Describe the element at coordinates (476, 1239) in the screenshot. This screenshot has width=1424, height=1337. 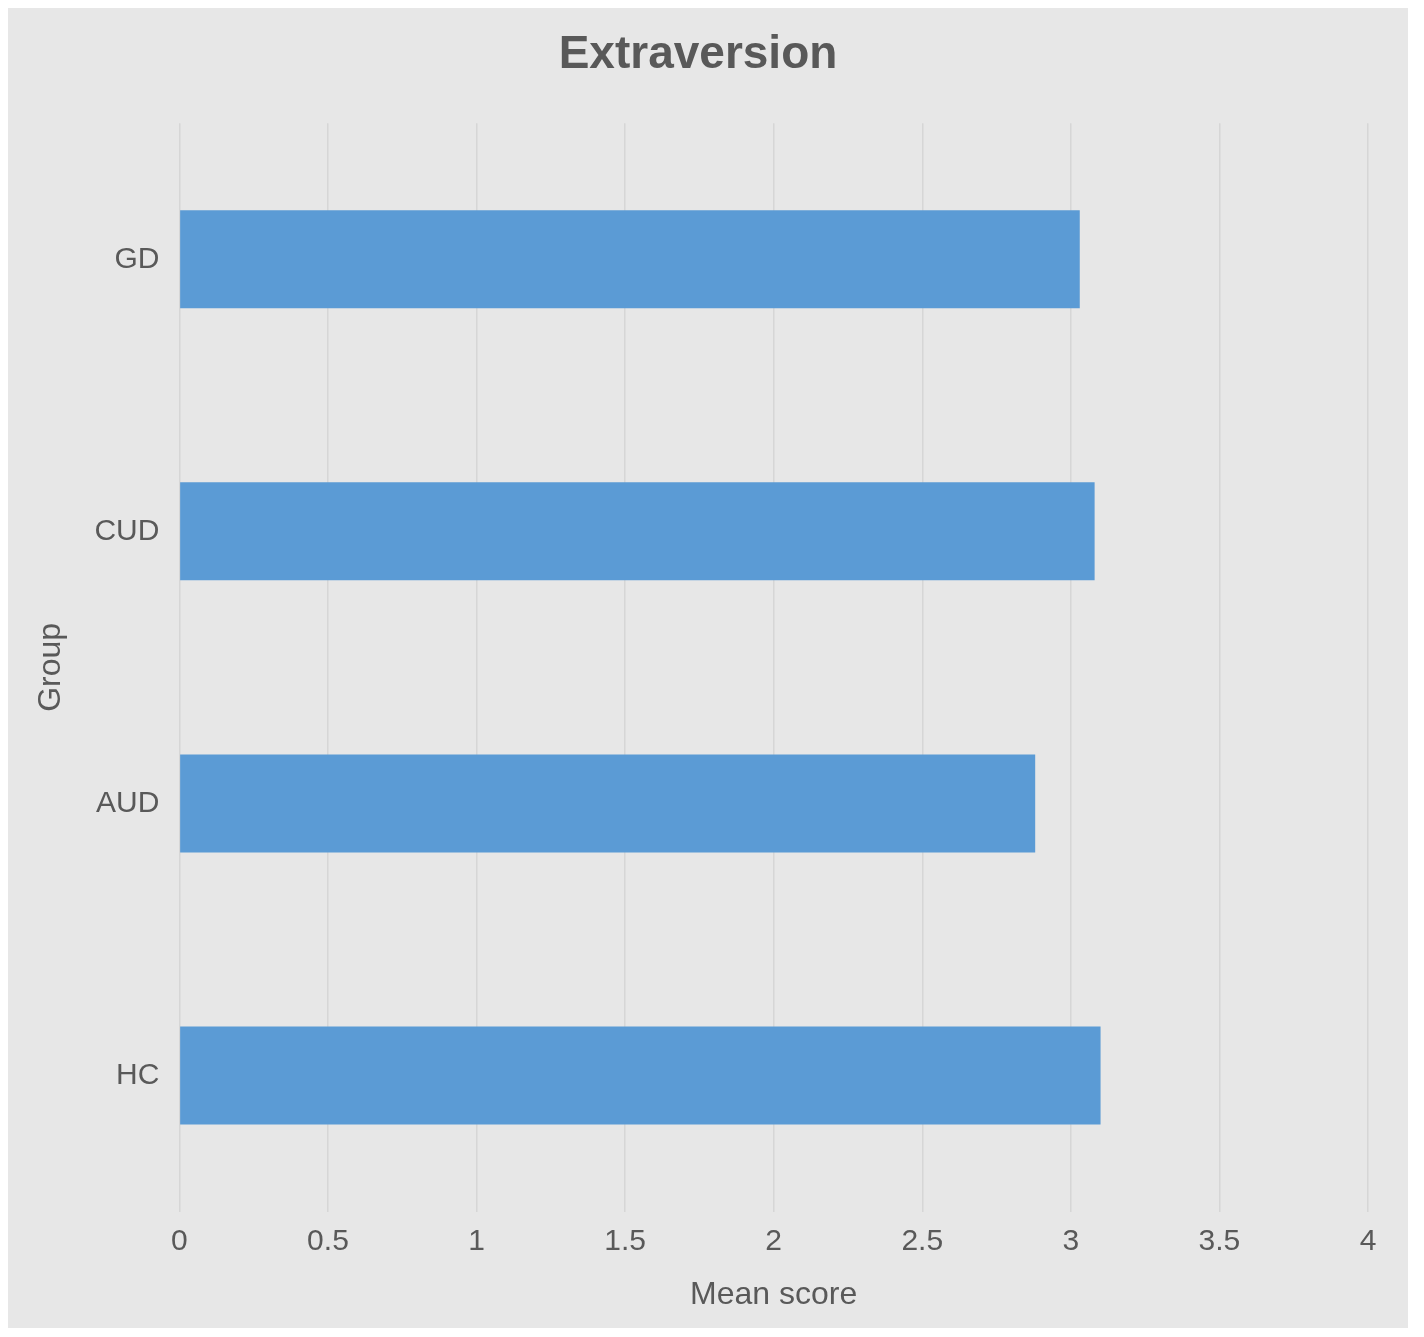
I see `x-tick-label: 1` at that location.